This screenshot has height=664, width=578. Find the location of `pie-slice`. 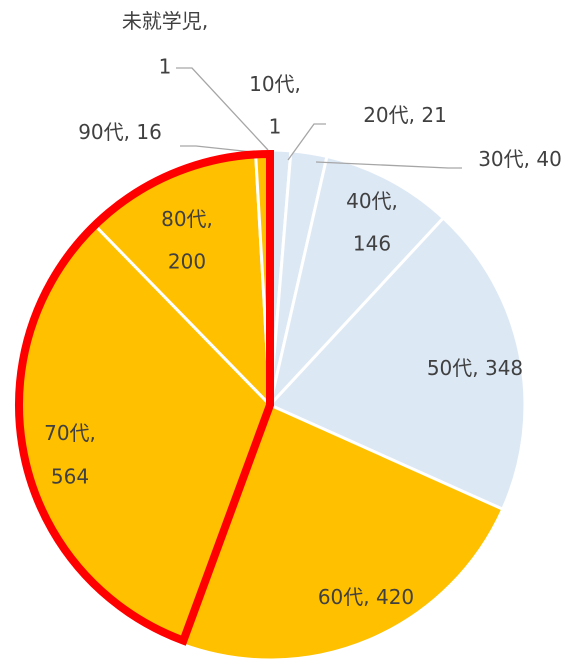

pie-slice is located at coordinates (356, 282).